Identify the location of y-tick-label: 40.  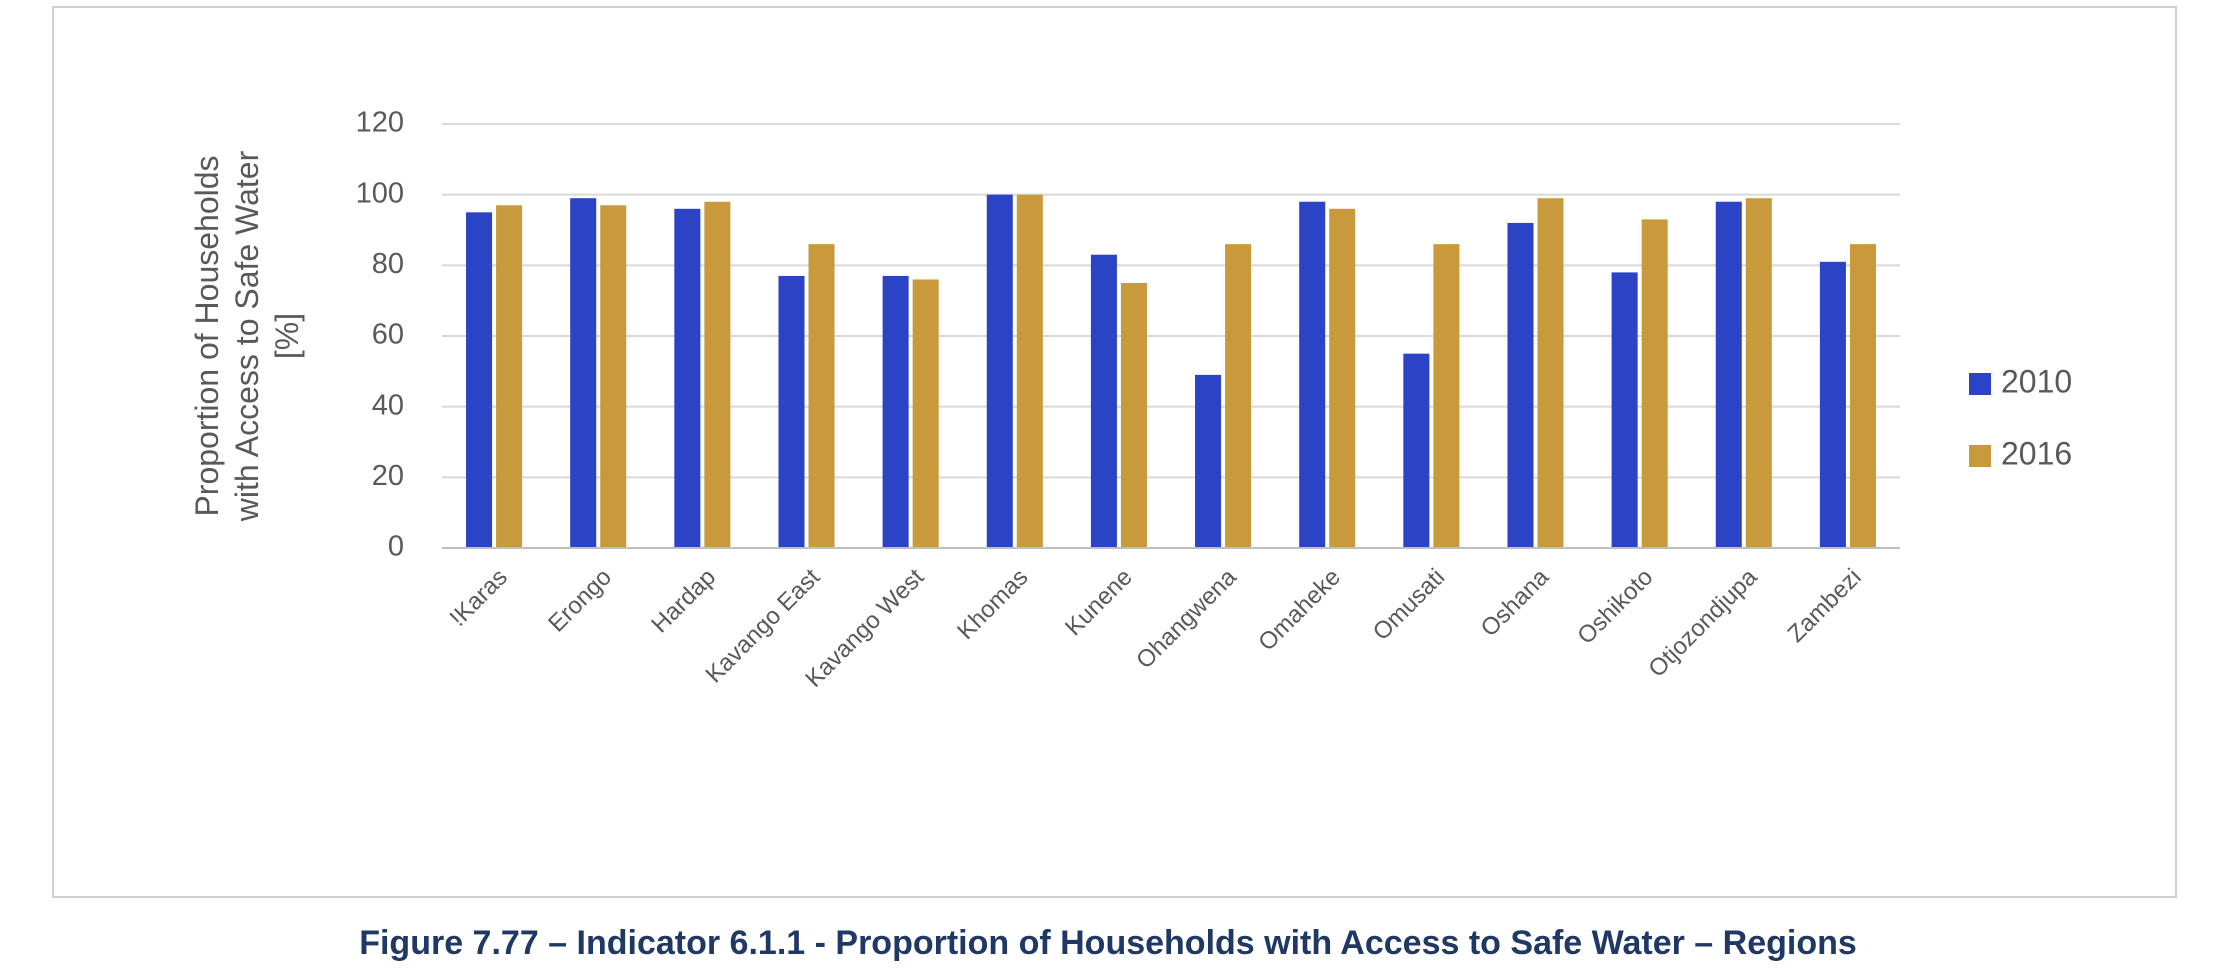
(388, 405).